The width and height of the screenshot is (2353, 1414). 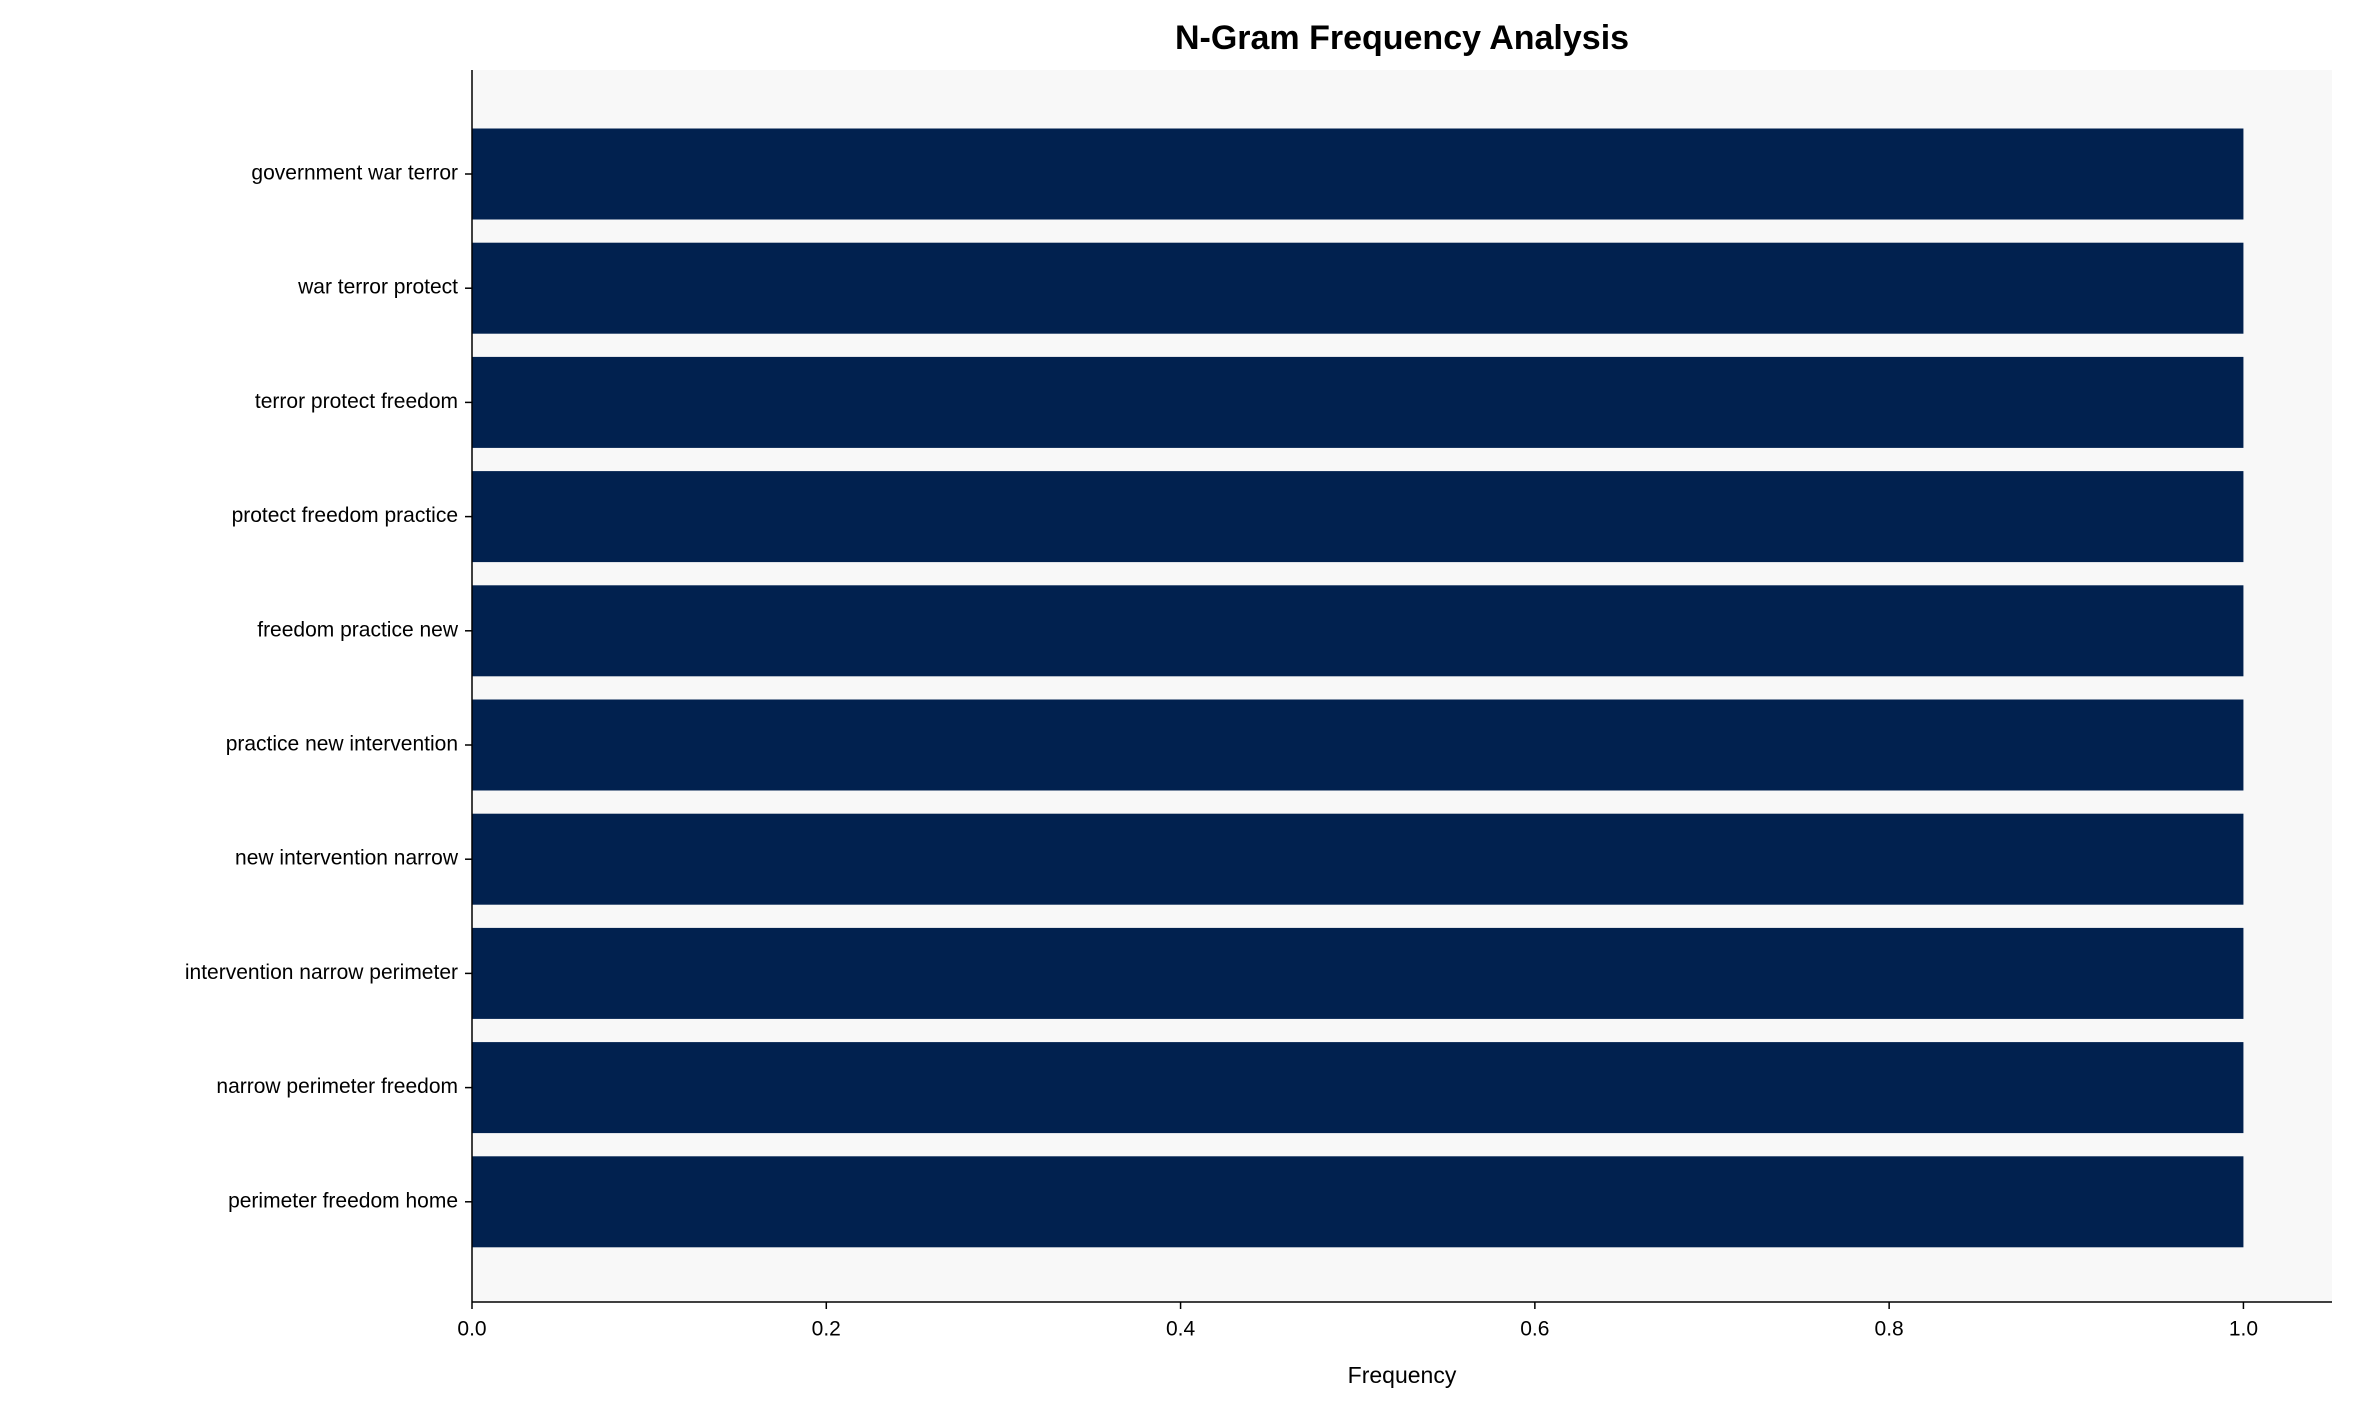 I want to click on x-tick-label: 0.4, so click(x=1181, y=1329).